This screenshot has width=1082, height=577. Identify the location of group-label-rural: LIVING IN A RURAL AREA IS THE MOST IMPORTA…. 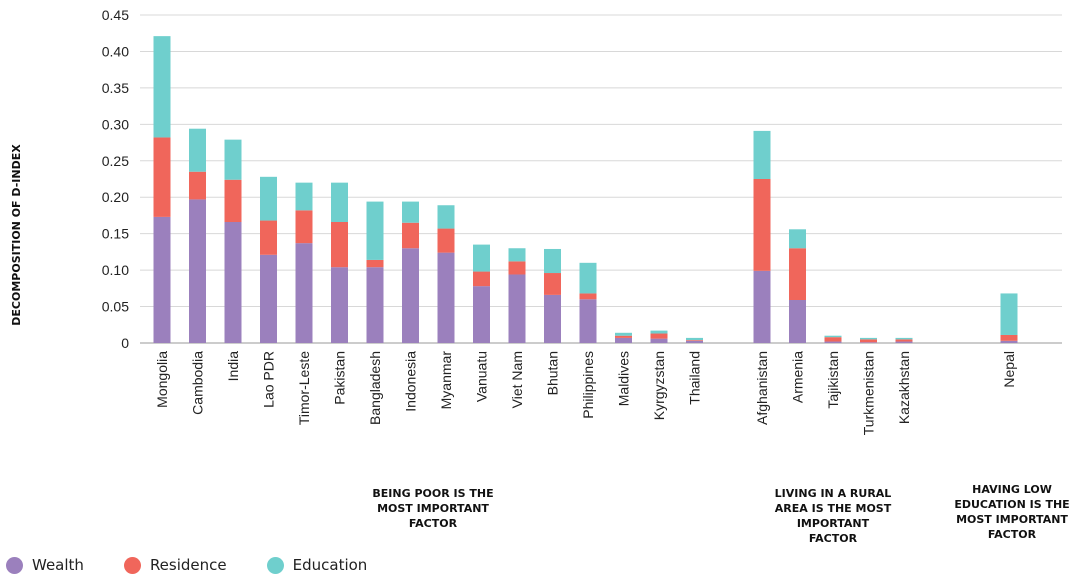
(833, 516).